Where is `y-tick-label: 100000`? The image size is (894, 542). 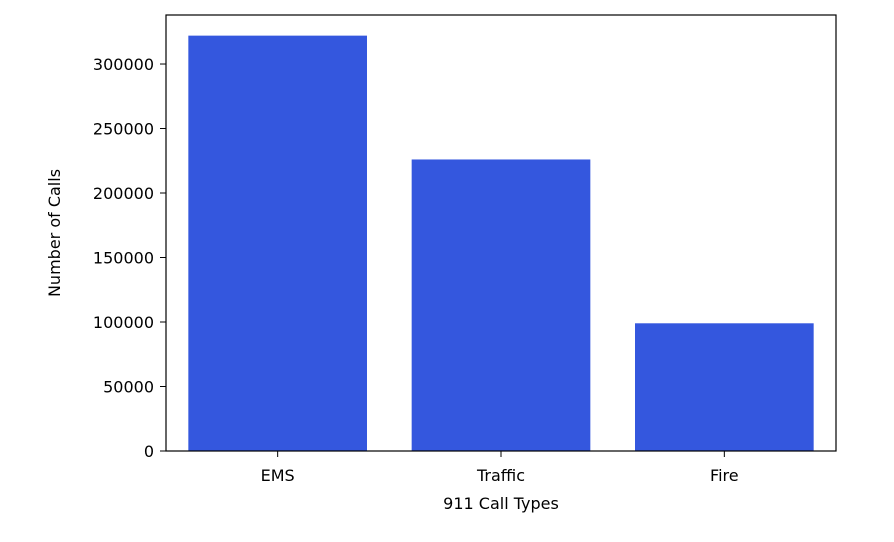
y-tick-label: 100000 is located at coordinates (123, 322).